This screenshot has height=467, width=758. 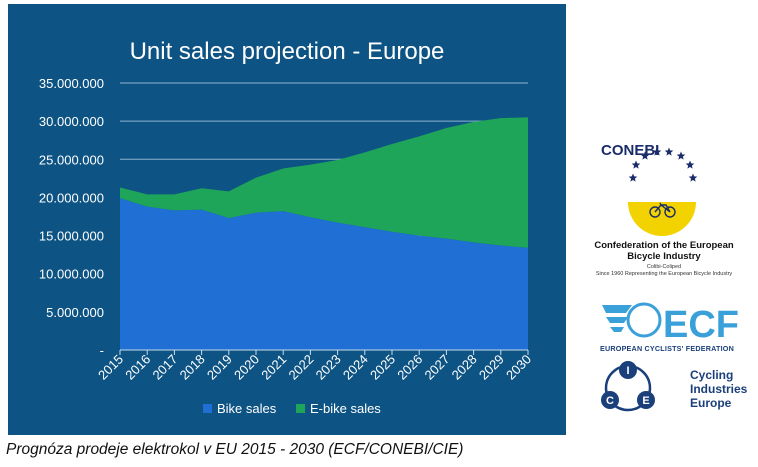 I want to click on conebi-logo, so click(x=663, y=191).